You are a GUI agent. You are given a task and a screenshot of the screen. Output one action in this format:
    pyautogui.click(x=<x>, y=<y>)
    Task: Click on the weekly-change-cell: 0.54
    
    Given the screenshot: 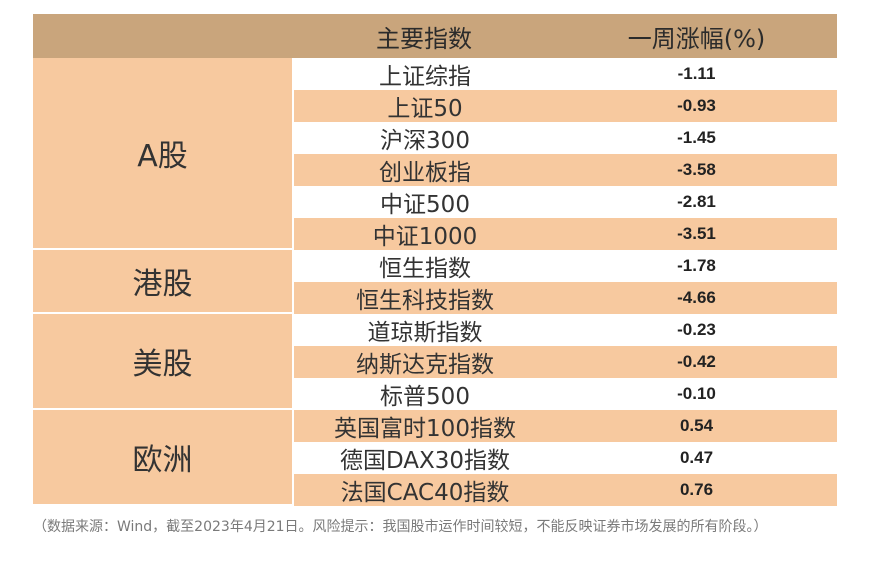 What is the action you would take?
    pyautogui.click(x=696, y=426)
    